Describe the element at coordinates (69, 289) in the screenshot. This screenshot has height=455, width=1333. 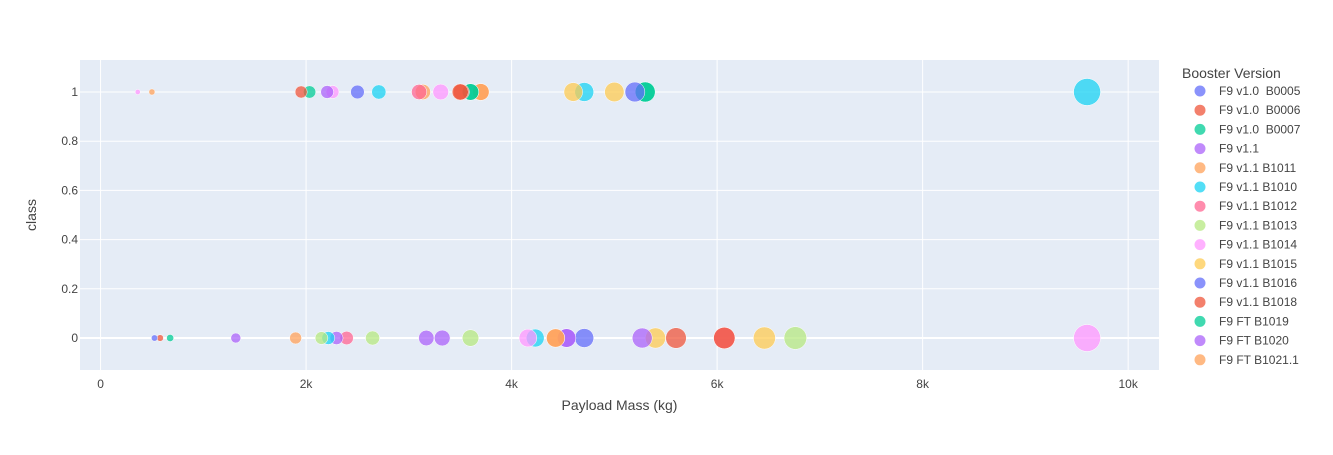
I see `y-tick-label: 0.2` at that location.